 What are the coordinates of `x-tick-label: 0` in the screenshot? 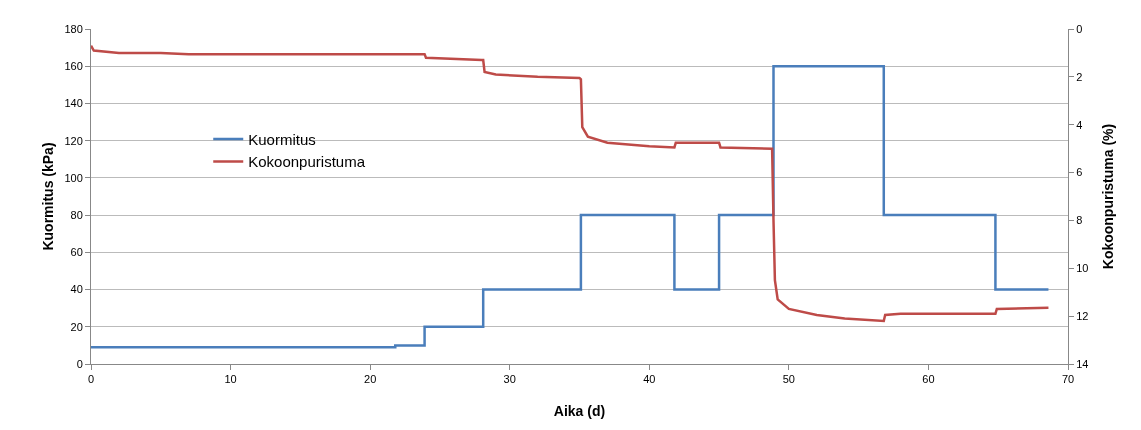 It's located at (91, 379).